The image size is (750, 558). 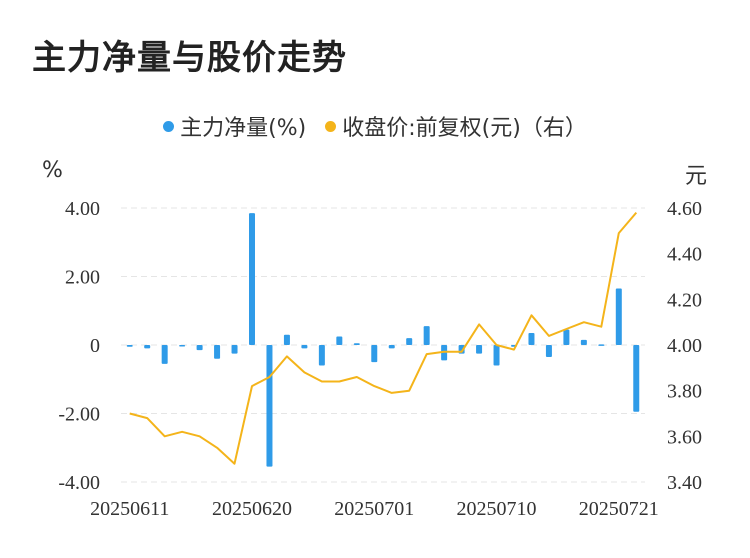 I want to click on right-axis-unit: 元, so click(x=696, y=176).